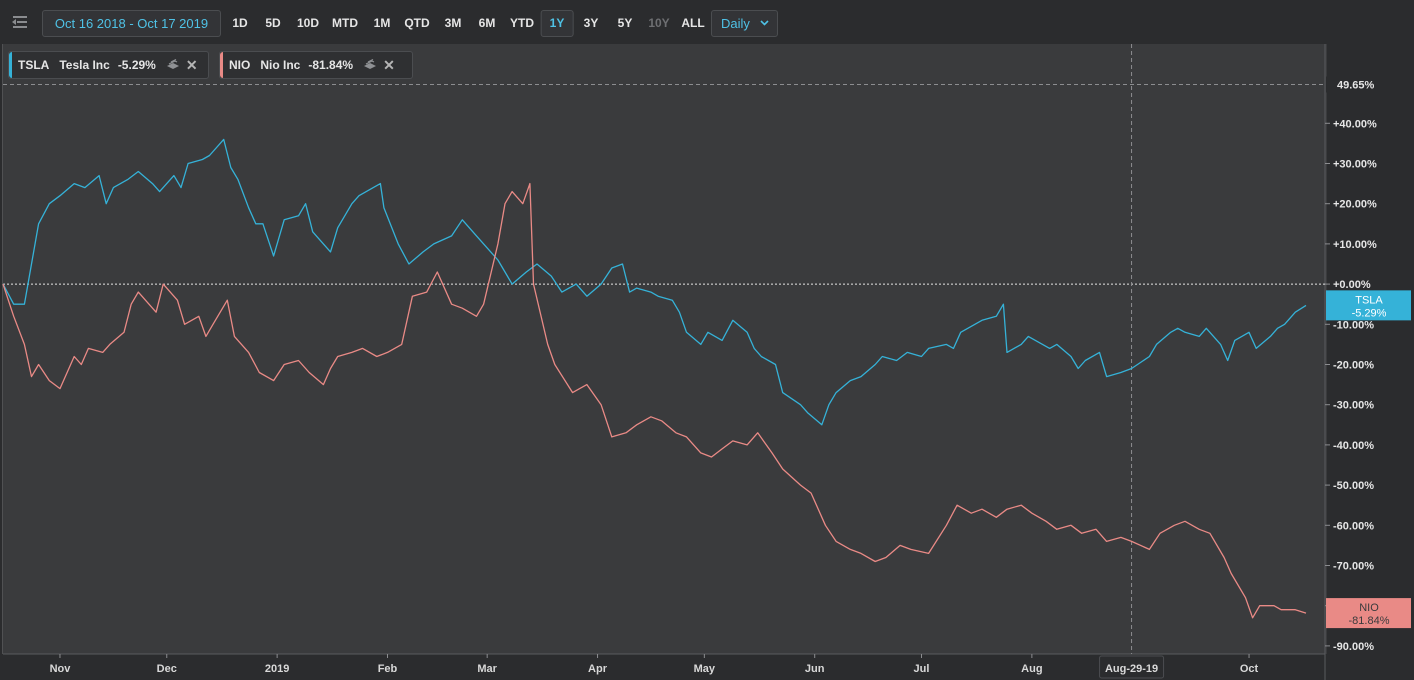  I want to click on last-value-symbol: NIO, so click(1369, 608).